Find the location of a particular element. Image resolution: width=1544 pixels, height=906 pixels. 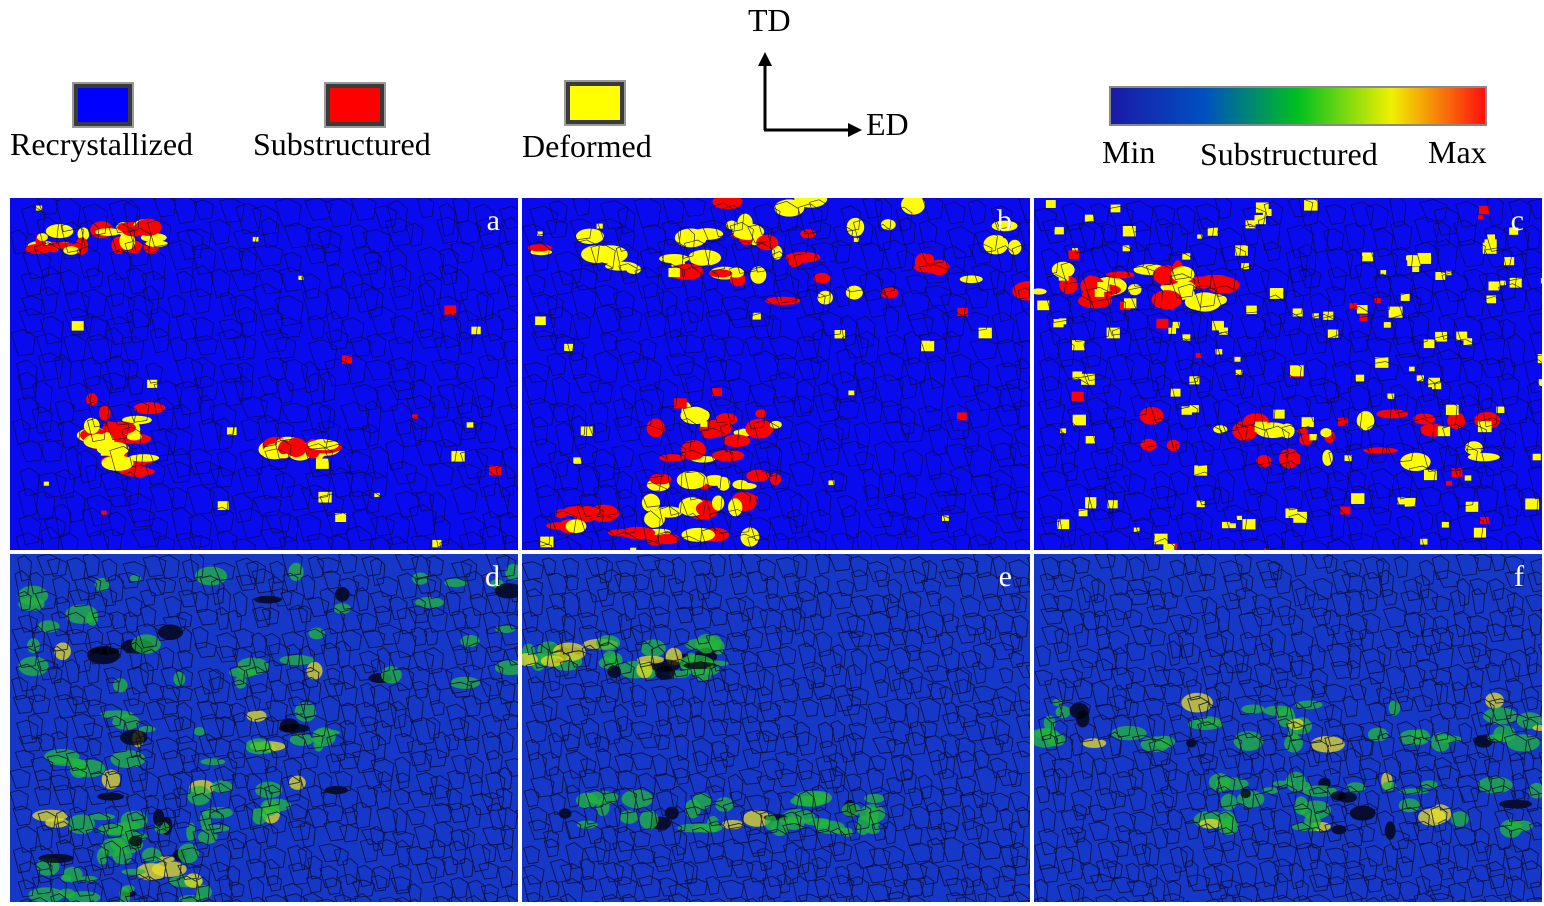

colorbar is located at coordinates (1298, 106).